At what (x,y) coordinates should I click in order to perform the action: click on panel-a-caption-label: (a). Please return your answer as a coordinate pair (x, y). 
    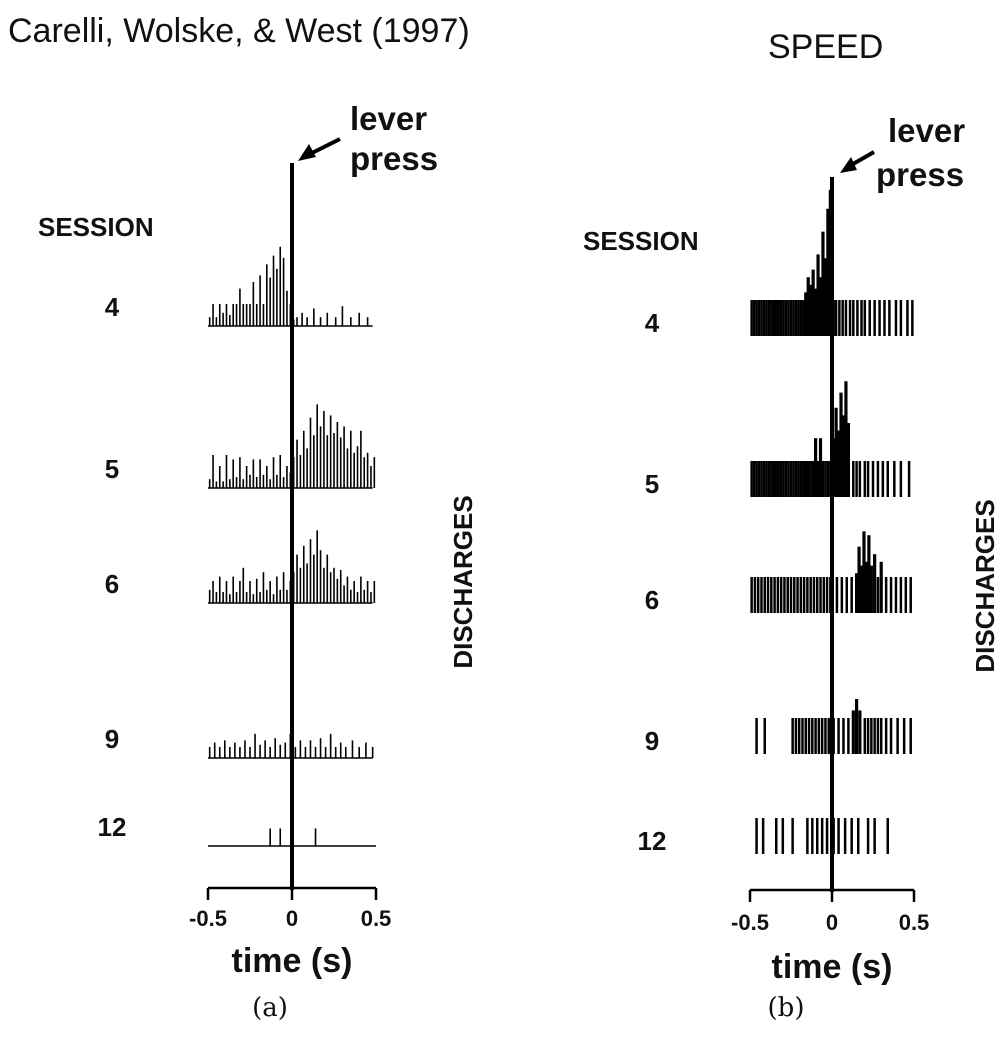
    Looking at the image, I should click on (270, 1008).